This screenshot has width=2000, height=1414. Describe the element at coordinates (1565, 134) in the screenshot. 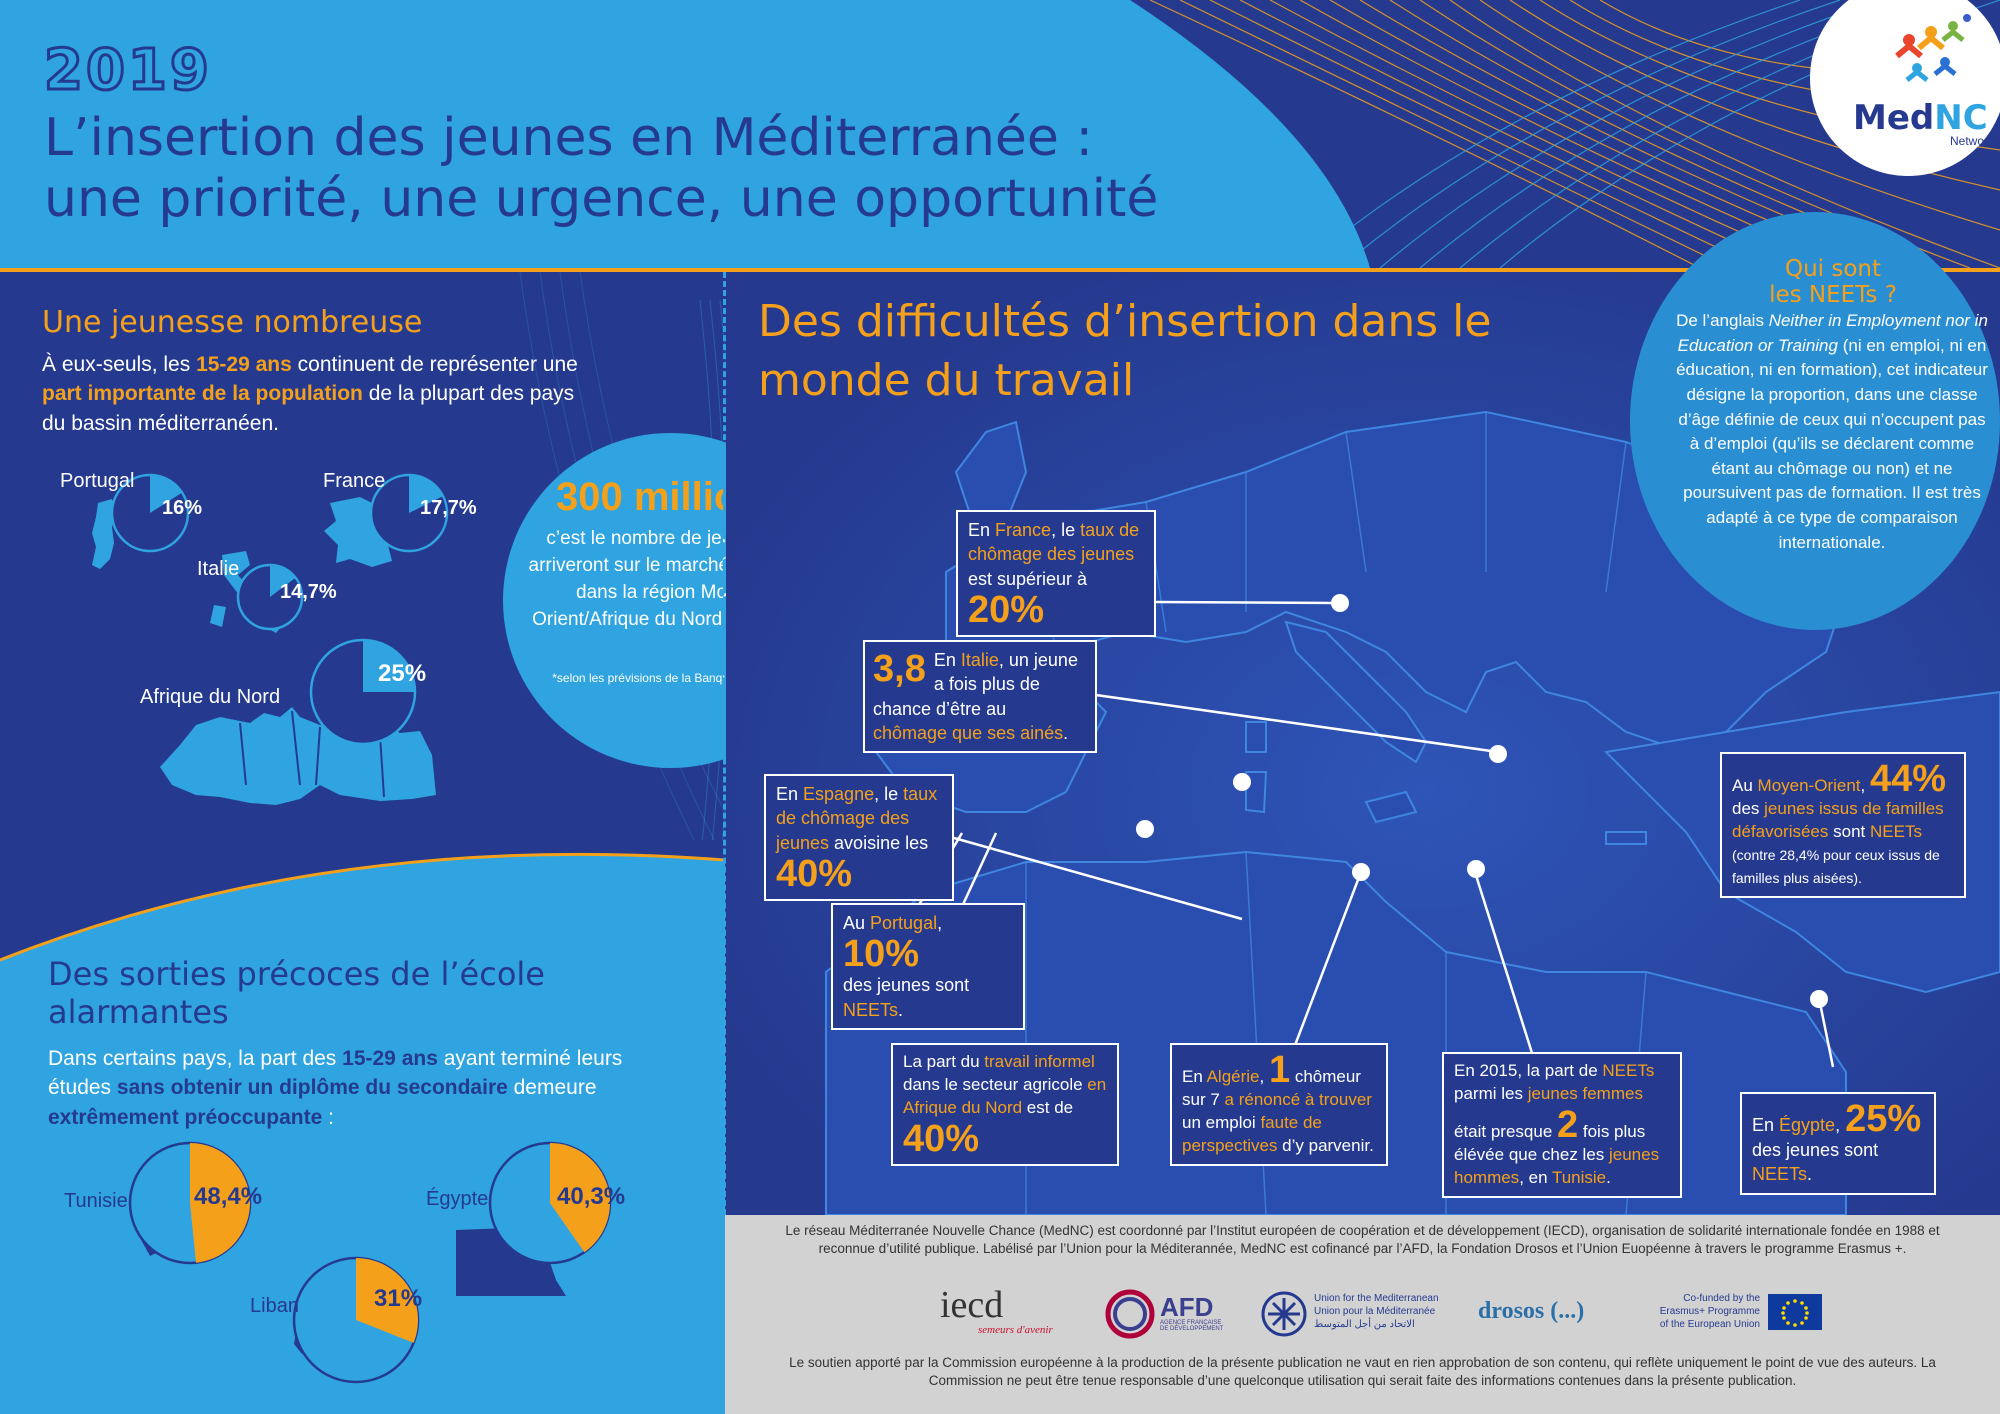

I see `header-decoration` at that location.